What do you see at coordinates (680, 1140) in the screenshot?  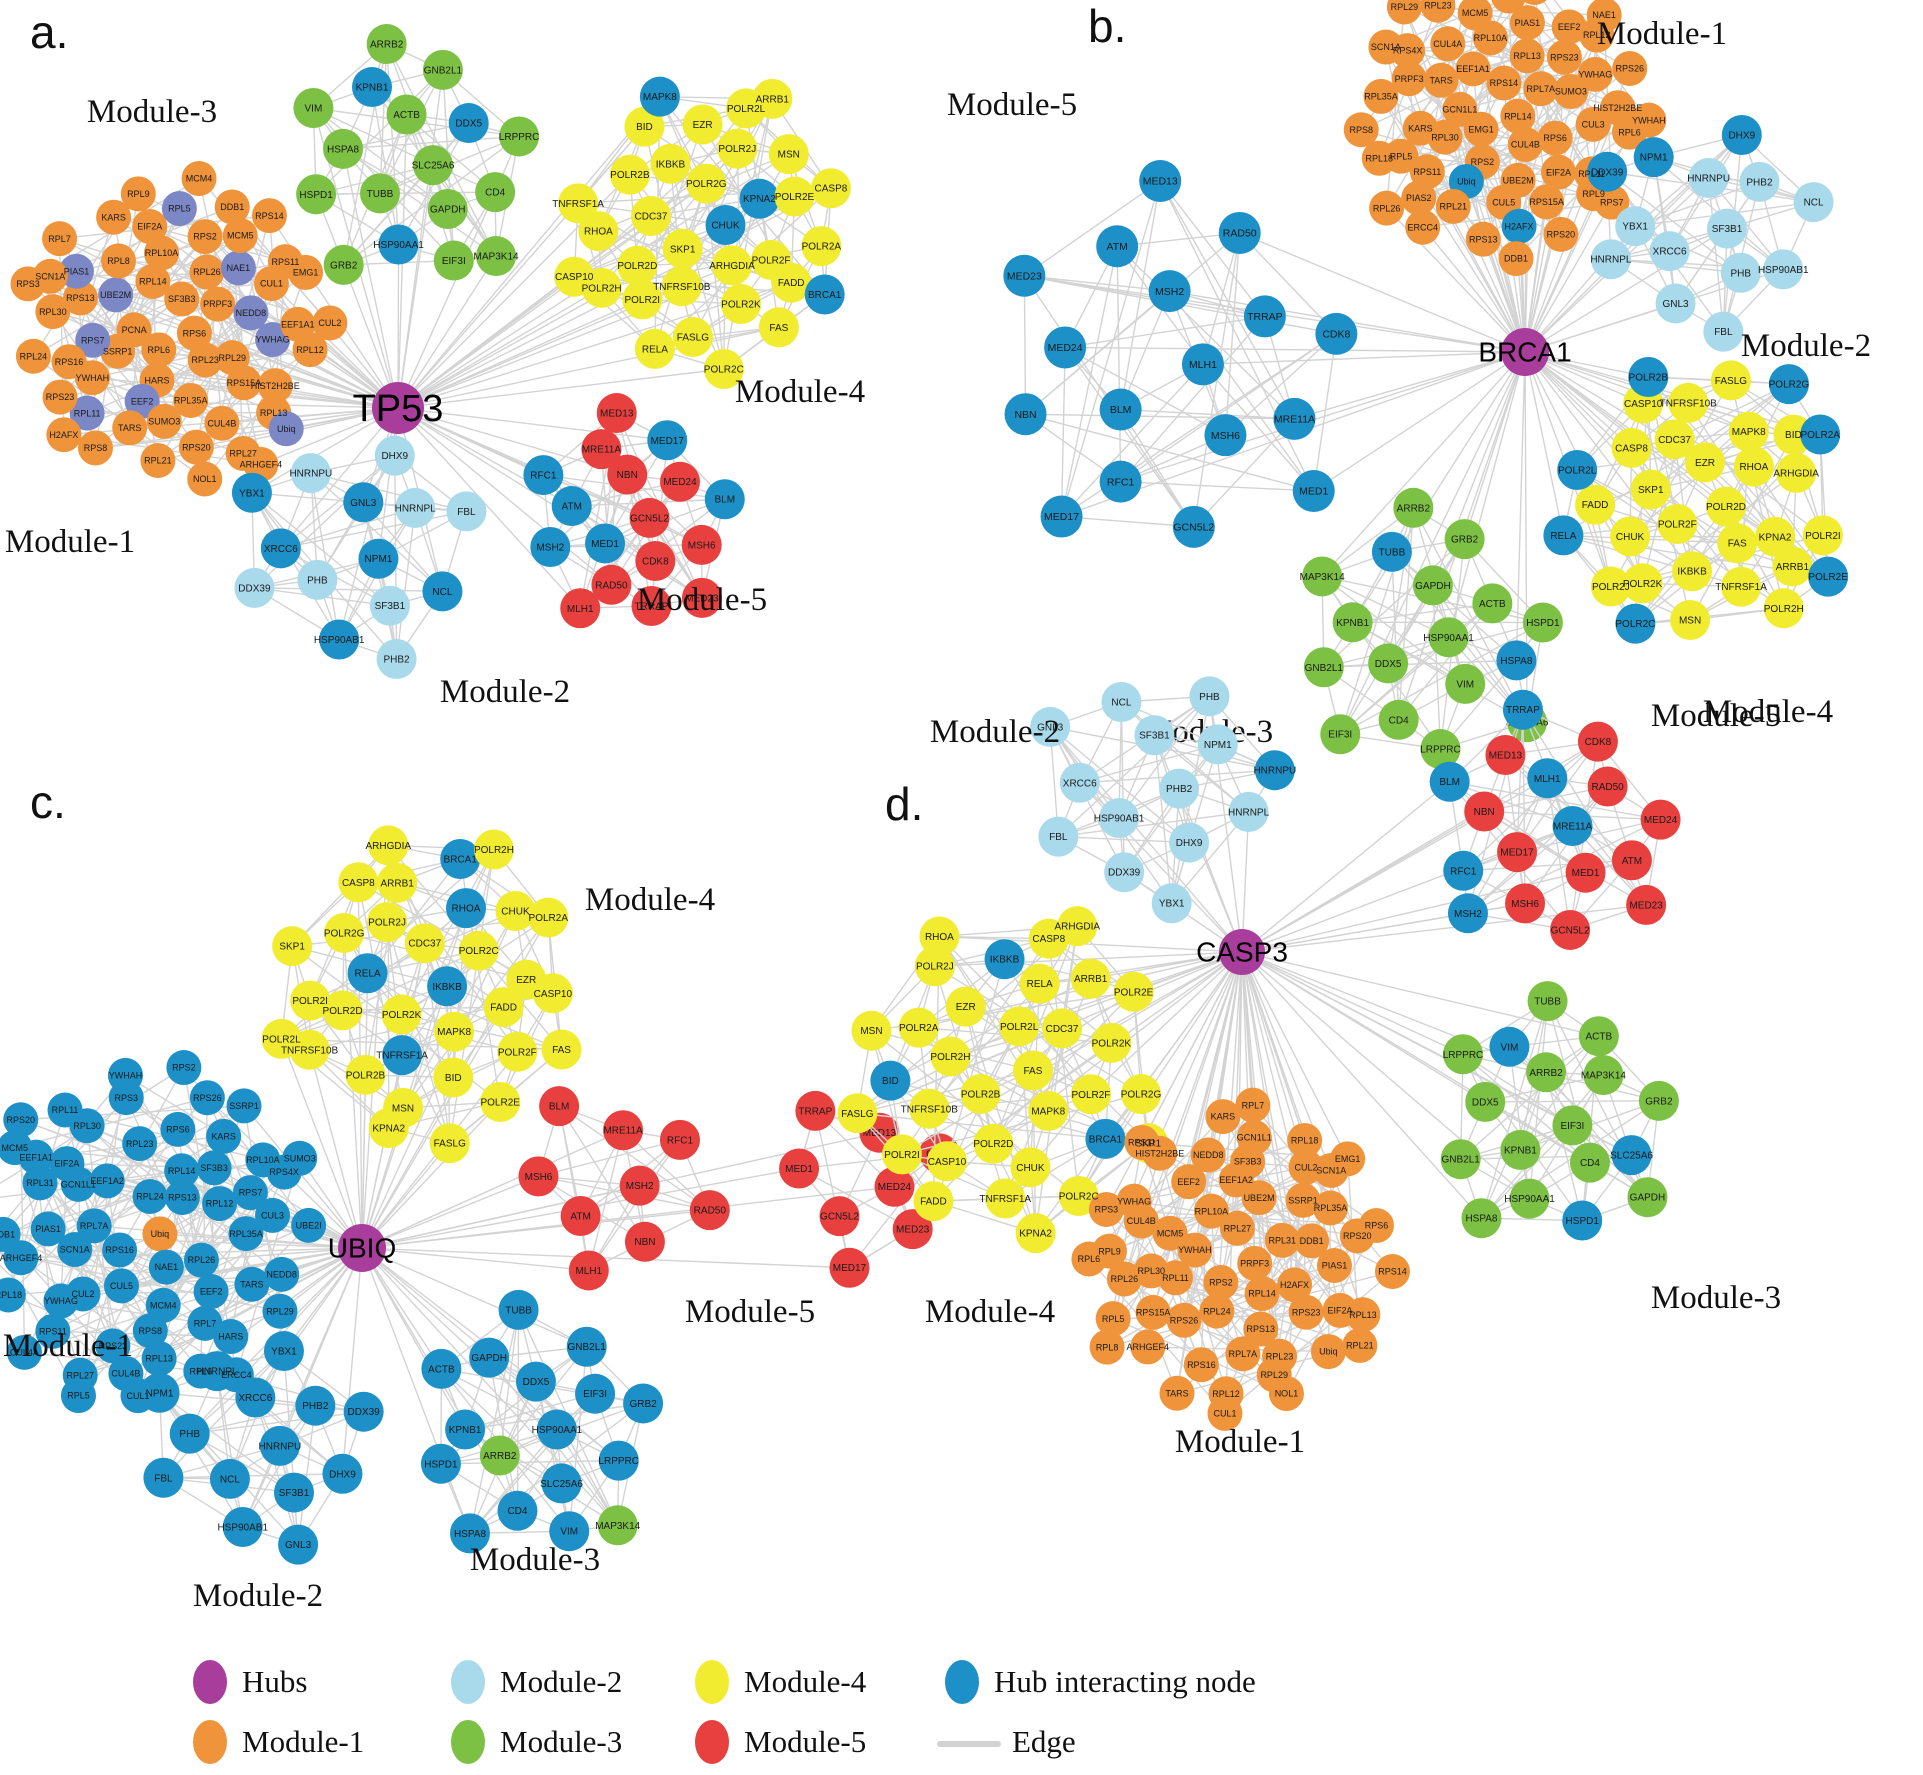 I see `gene-label-rfc1: RFC1` at bounding box center [680, 1140].